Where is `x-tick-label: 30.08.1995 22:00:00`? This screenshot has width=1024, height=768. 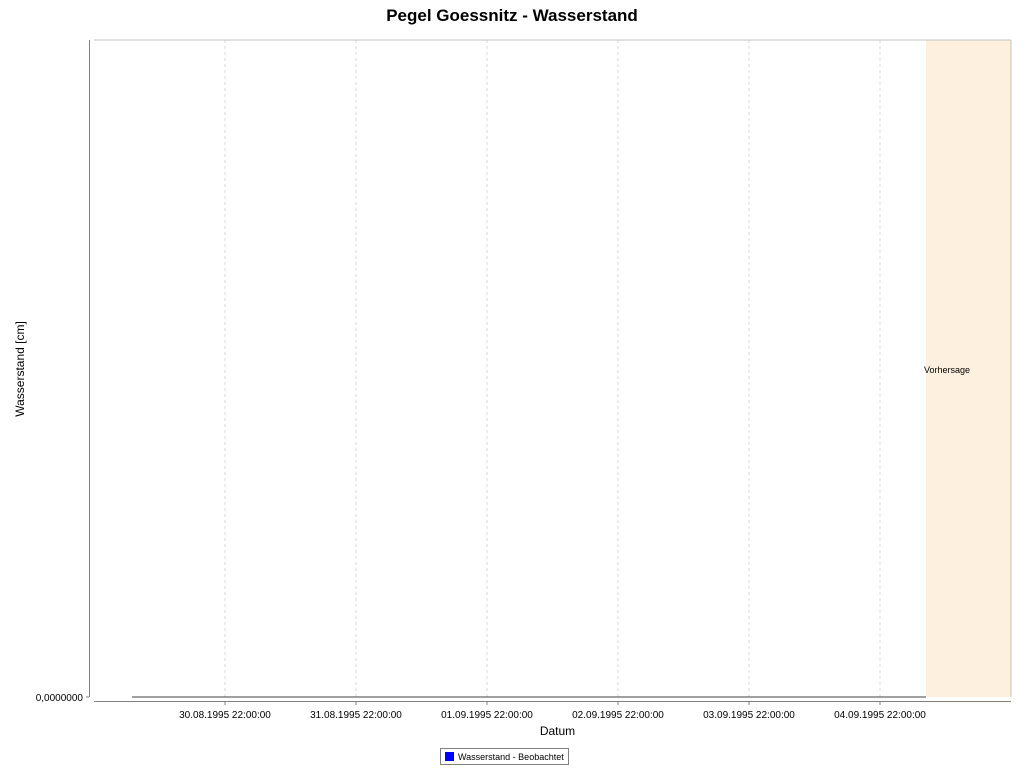 x-tick-label: 30.08.1995 22:00:00 is located at coordinates (225, 715).